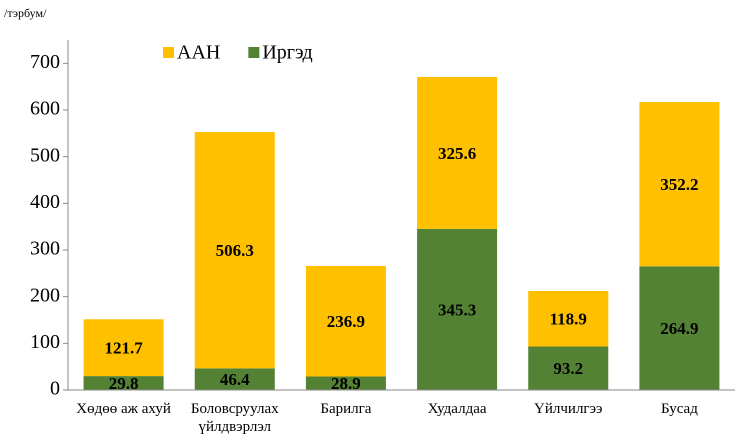 The image size is (739, 445). I want to click on data-label: 118.9, so click(568, 319).